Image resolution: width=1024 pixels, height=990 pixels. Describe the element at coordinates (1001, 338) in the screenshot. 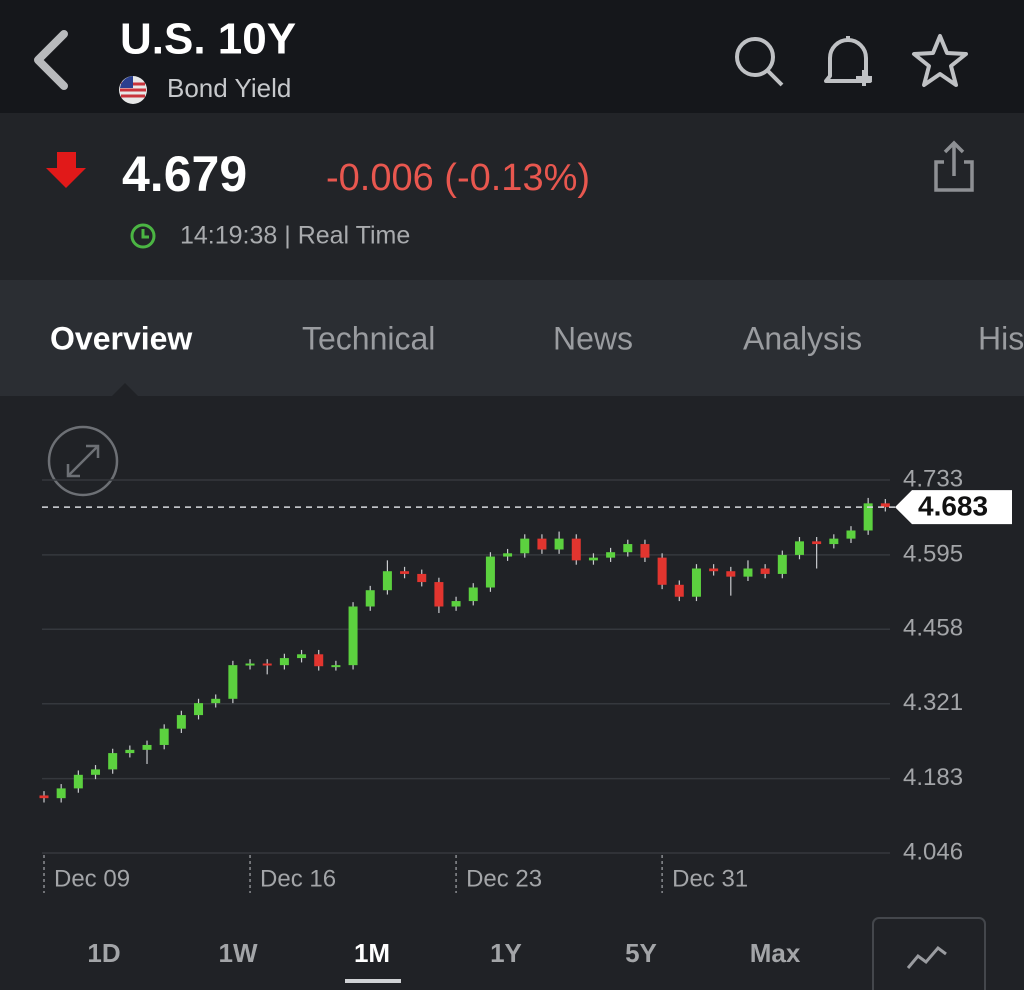

I see `tab: His` at that location.